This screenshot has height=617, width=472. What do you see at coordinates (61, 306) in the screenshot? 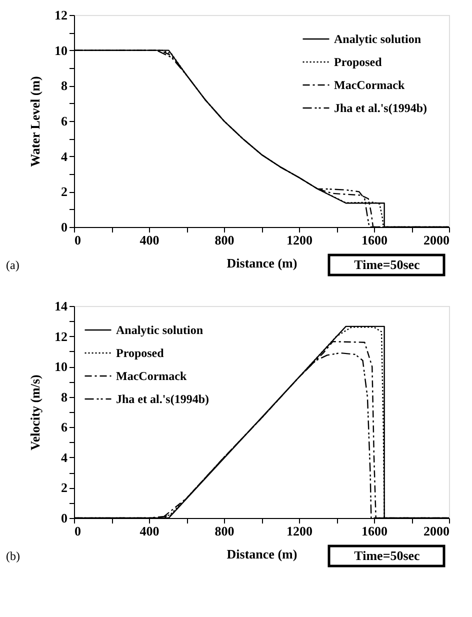
I see `y-tick-label: 14` at bounding box center [61, 306].